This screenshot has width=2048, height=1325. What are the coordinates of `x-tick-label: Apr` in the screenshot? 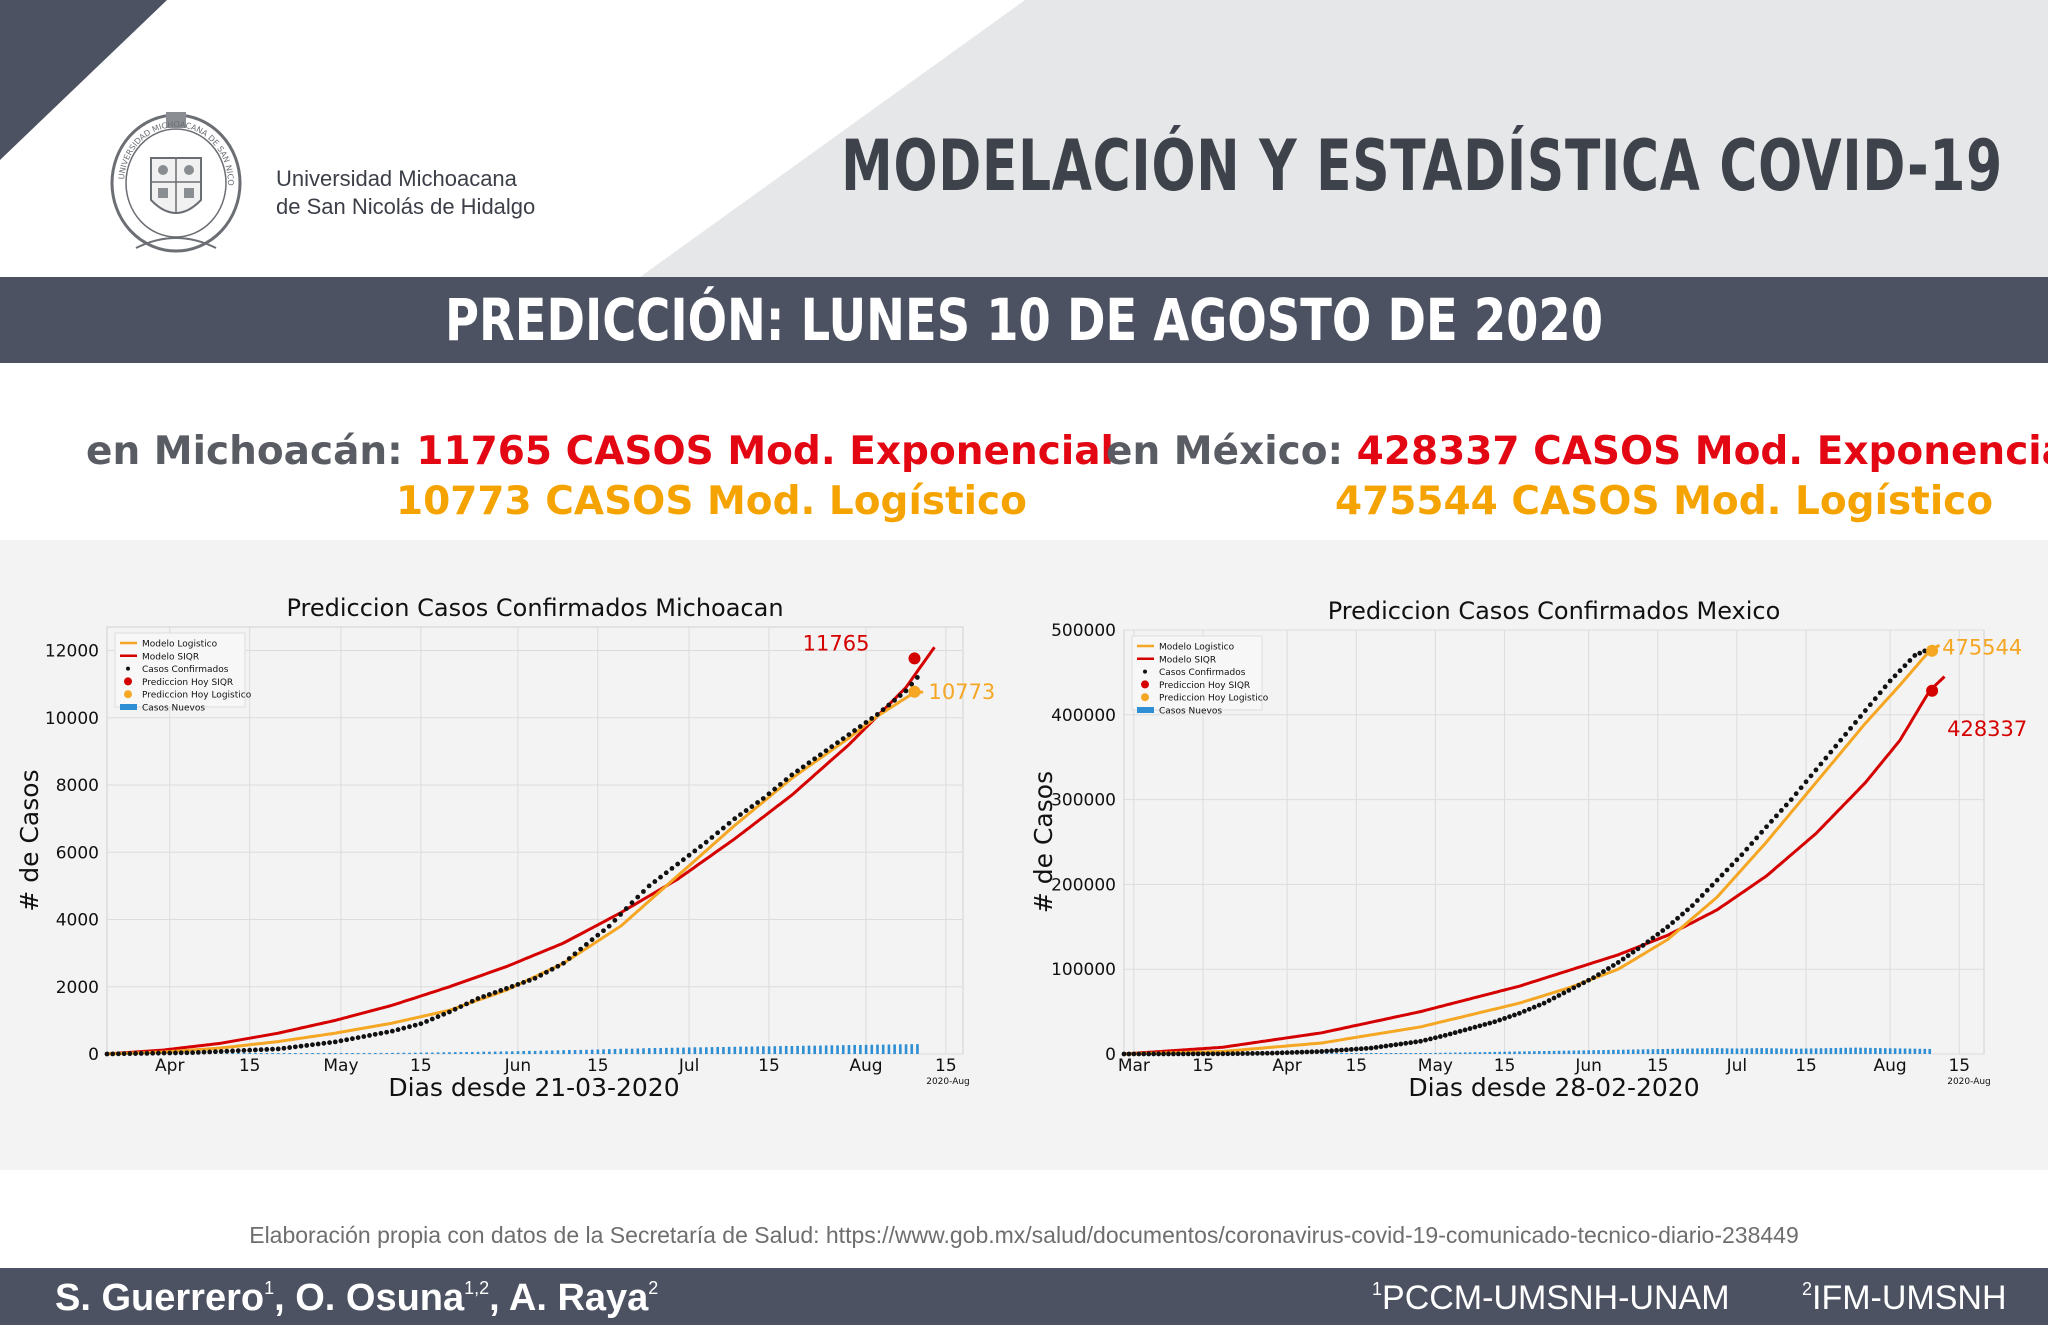 It's located at (169, 1066).